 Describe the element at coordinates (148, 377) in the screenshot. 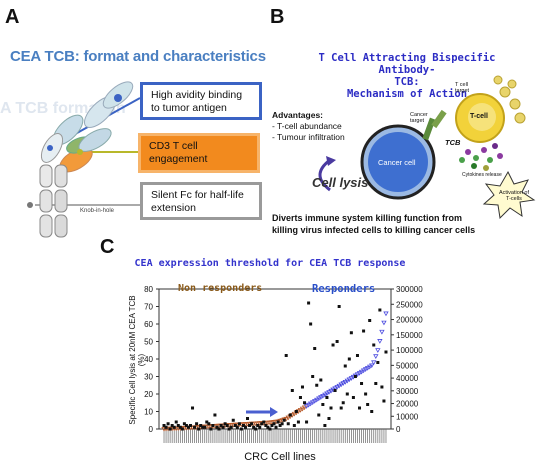

I see `y-tick-label-left: 30` at that location.